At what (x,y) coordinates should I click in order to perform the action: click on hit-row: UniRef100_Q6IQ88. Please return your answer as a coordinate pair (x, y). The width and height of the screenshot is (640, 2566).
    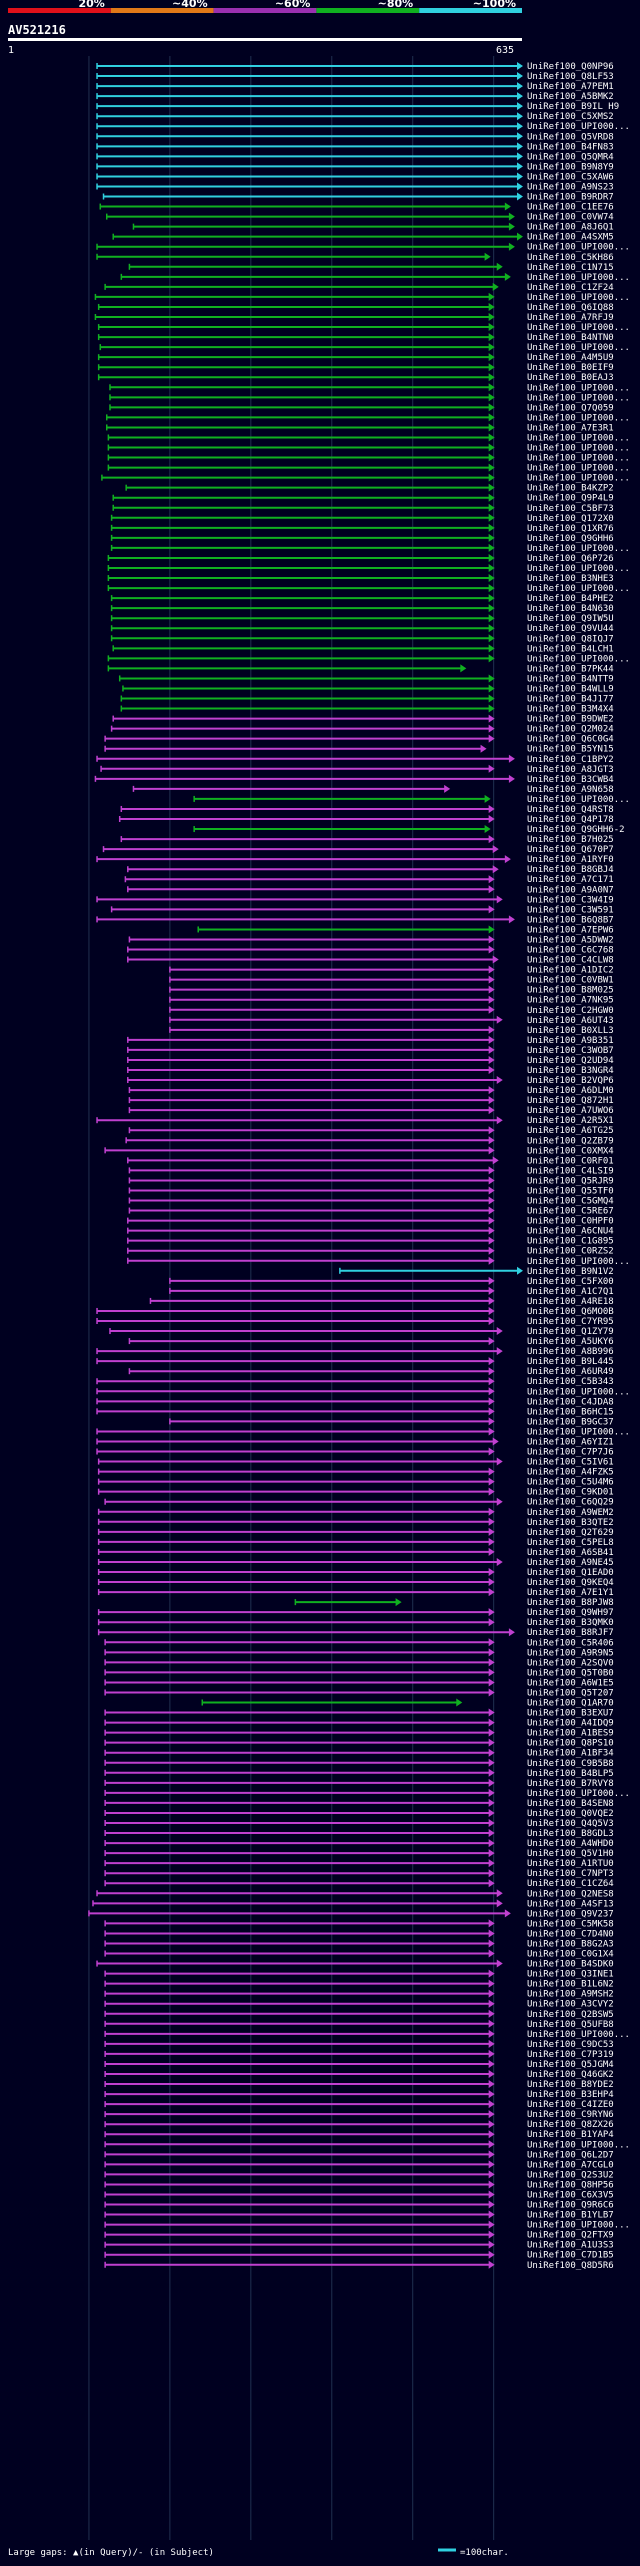
    Looking at the image, I should click on (355, 307).